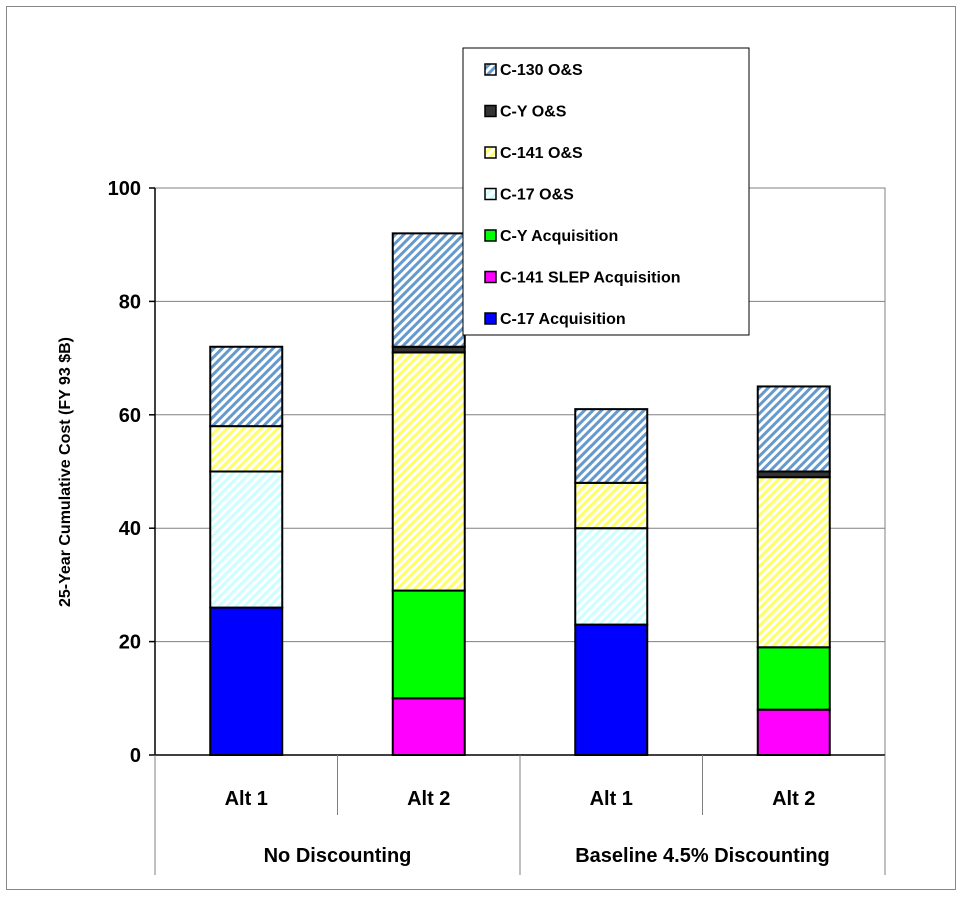 Image resolution: width=965 pixels, height=901 pixels. I want to click on legend-label: C-141 SLEP Acquisition, so click(590, 278).